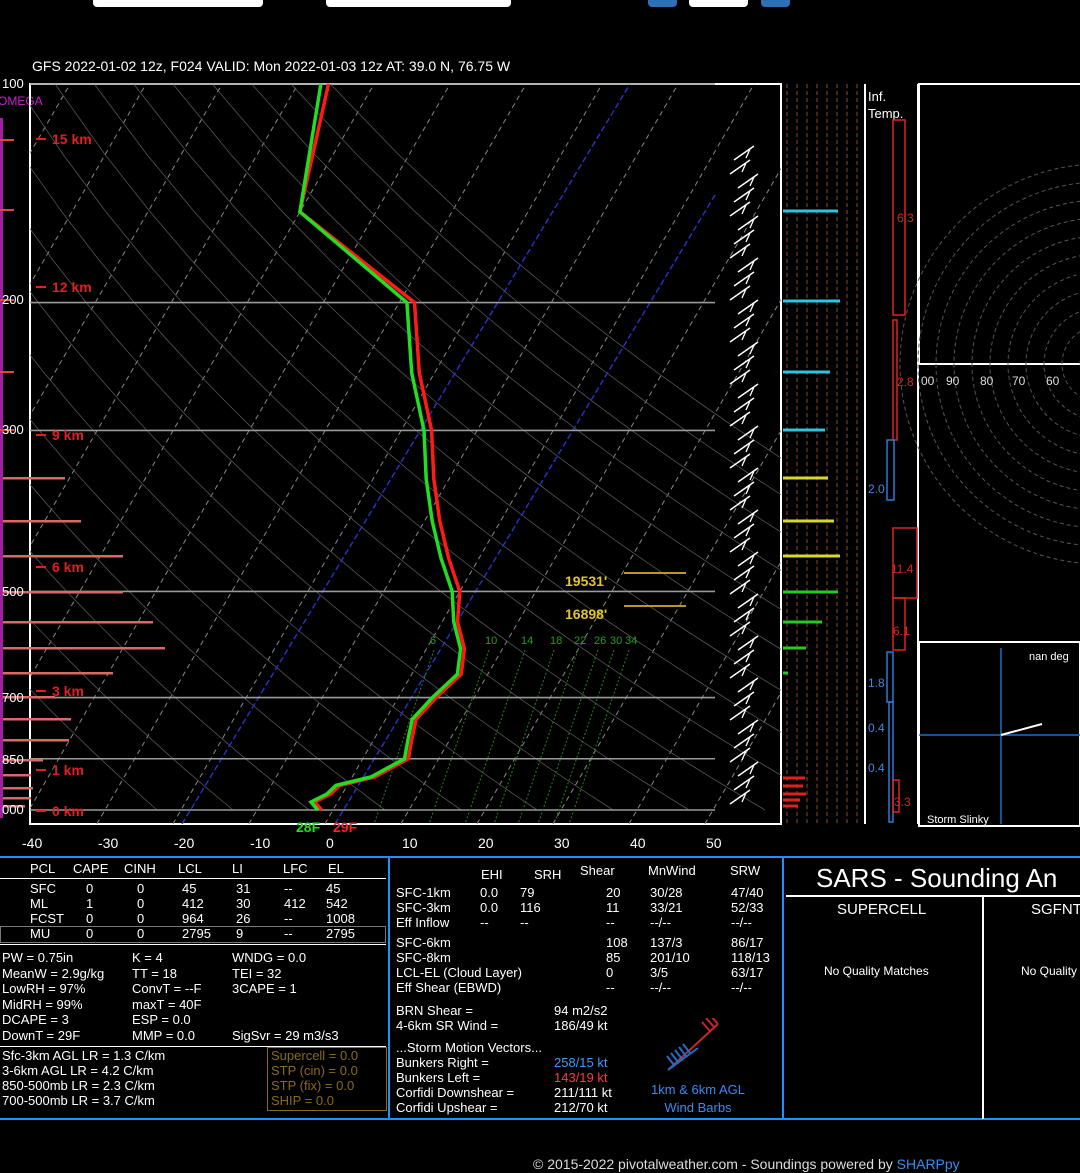 This screenshot has height=1173, width=1080. I want to click on inflow-value: 0.4, so click(876, 728).